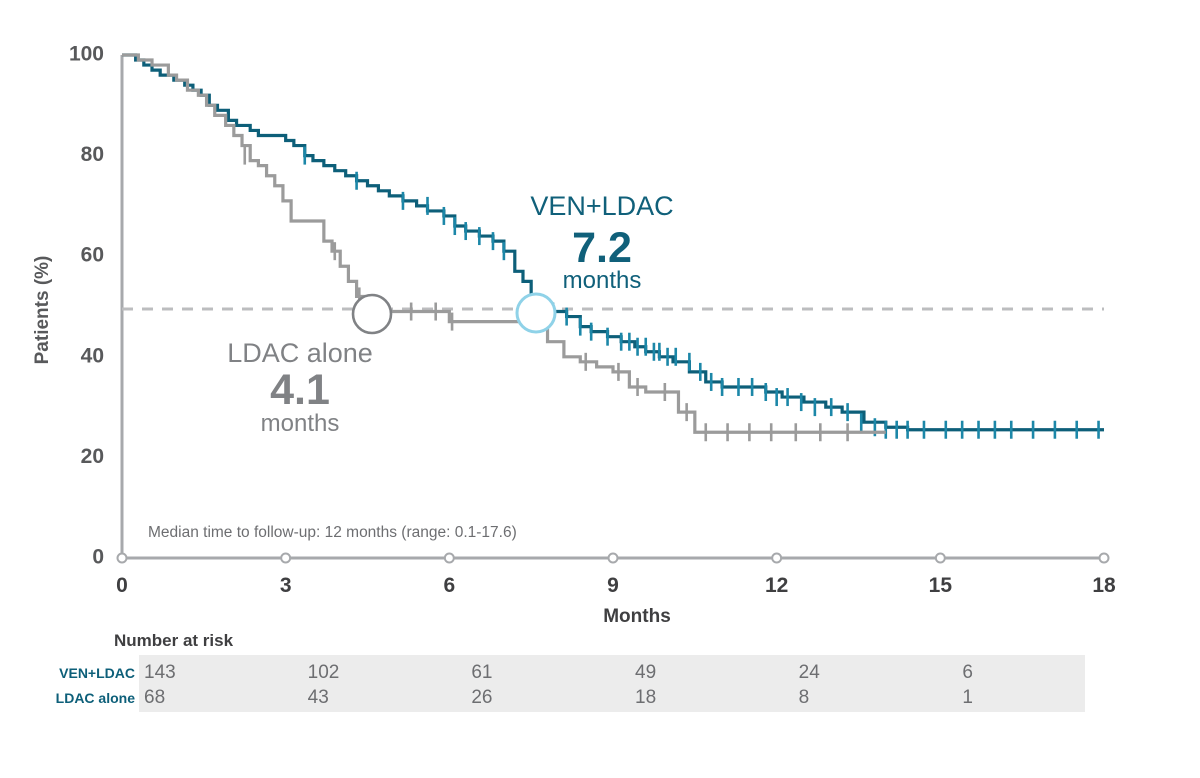 The width and height of the screenshot is (1200, 778). I want to click on risk-cell: 8, so click(804, 697).